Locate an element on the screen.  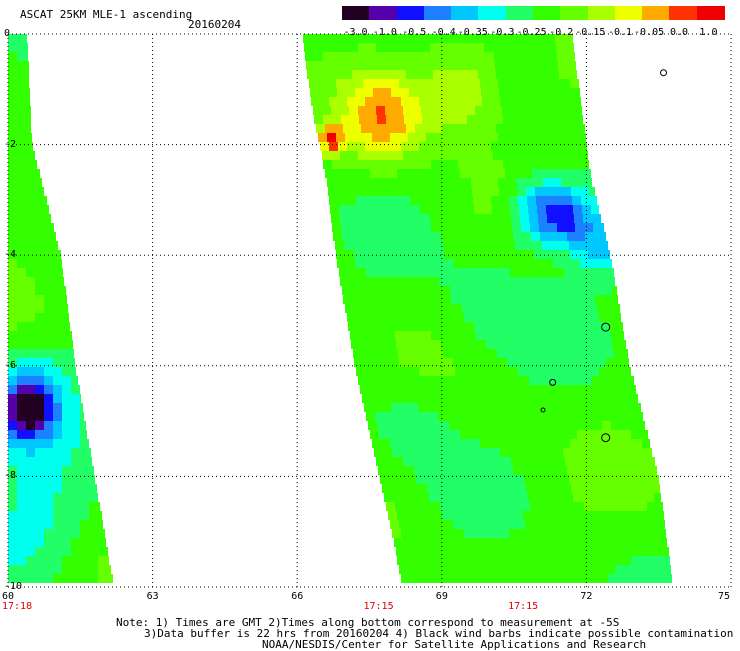
colorbar-segment is located at coordinates (492, 13).